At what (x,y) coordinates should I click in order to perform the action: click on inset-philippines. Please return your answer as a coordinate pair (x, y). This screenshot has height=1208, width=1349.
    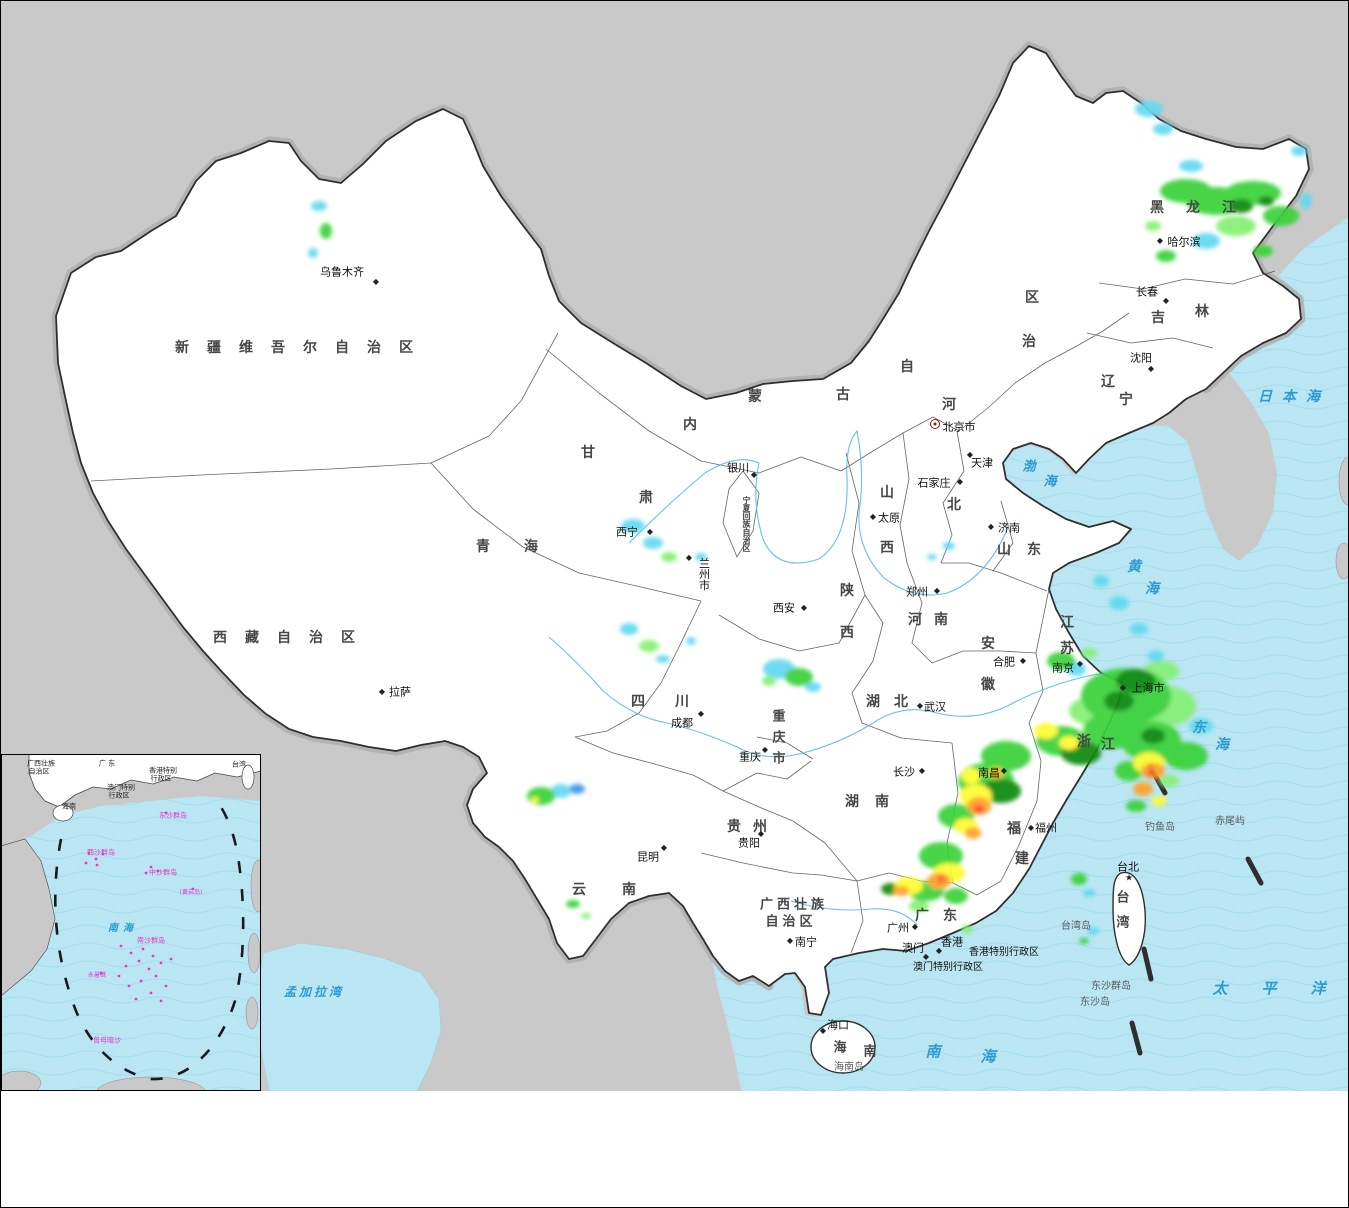
    Looking at the image, I should click on (131, 975).